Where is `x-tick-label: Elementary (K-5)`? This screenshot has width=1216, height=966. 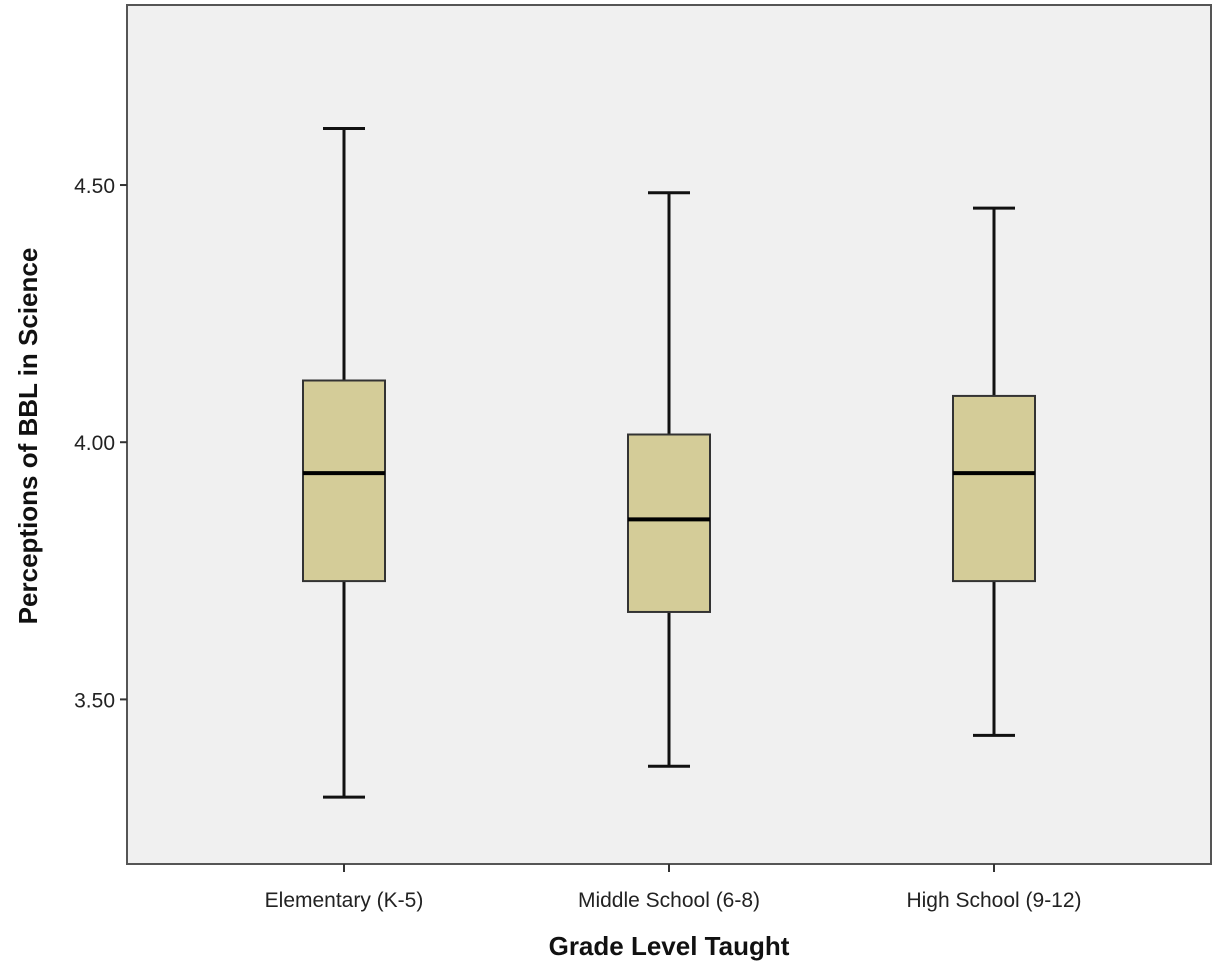 x-tick-label: Elementary (K-5) is located at coordinates (344, 900).